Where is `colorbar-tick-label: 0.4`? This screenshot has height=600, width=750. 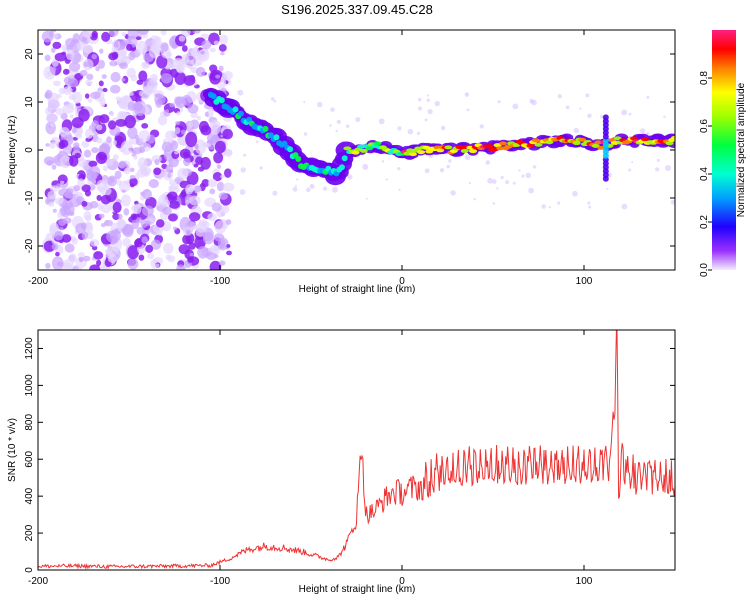 colorbar-tick-label: 0.4 is located at coordinates (704, 174).